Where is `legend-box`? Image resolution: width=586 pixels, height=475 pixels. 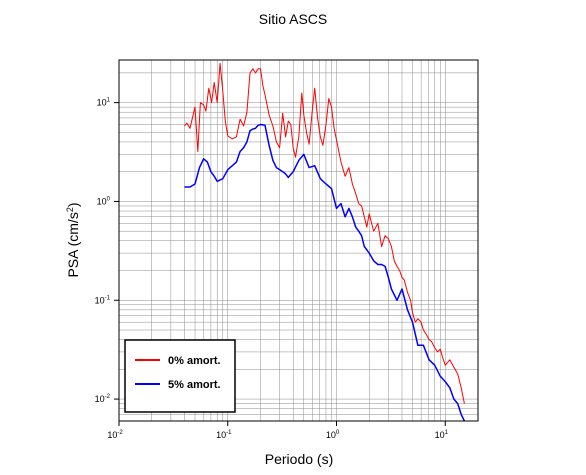 legend-box is located at coordinates (180, 376).